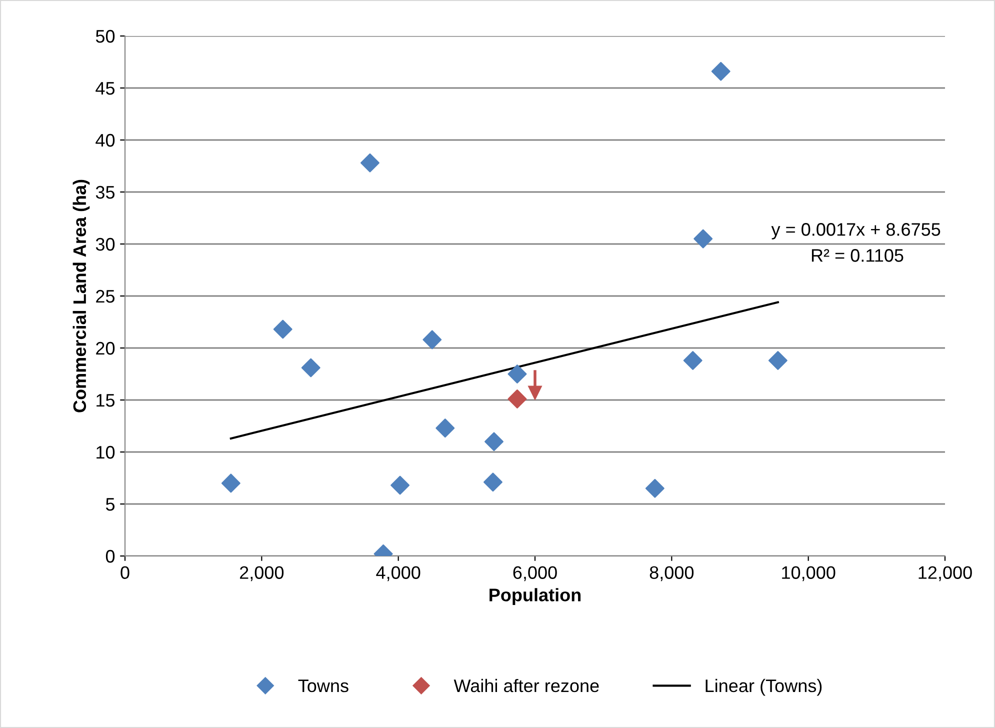 This screenshot has width=995, height=728. Describe the element at coordinates (526, 685) in the screenshot. I see `legend-label: Waihi after rezone` at that location.